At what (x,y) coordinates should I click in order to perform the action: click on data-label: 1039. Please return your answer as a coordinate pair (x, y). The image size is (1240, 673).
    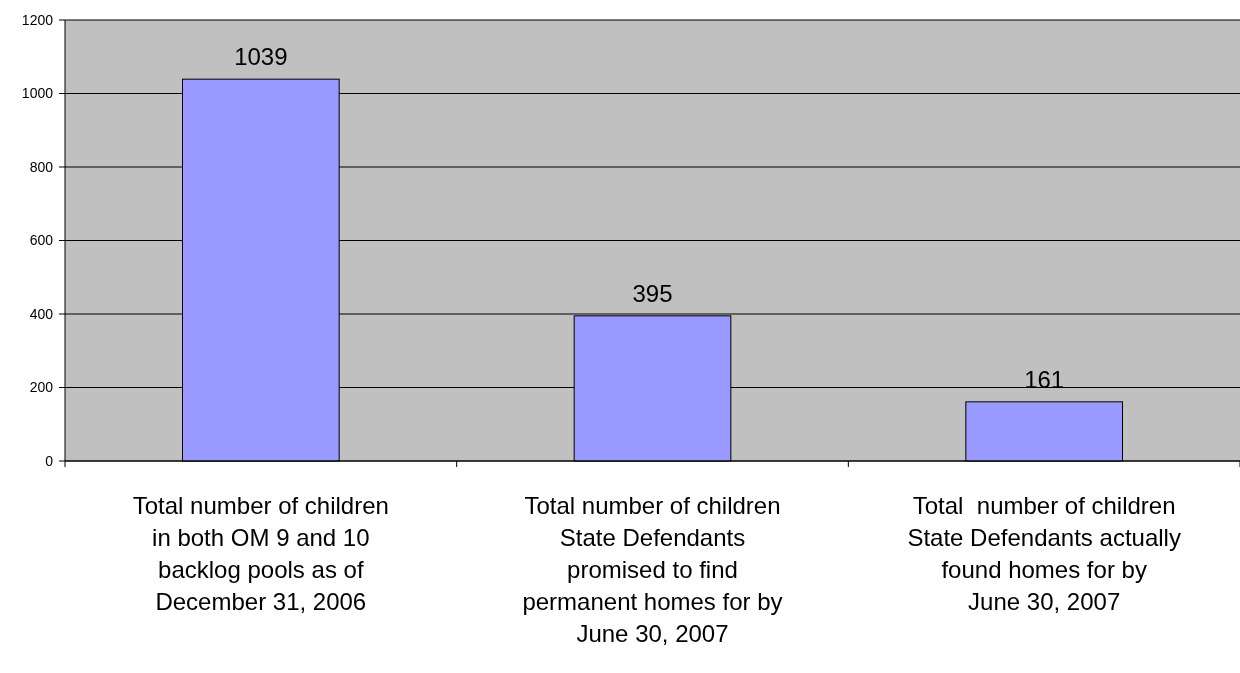
    Looking at the image, I should click on (261, 57).